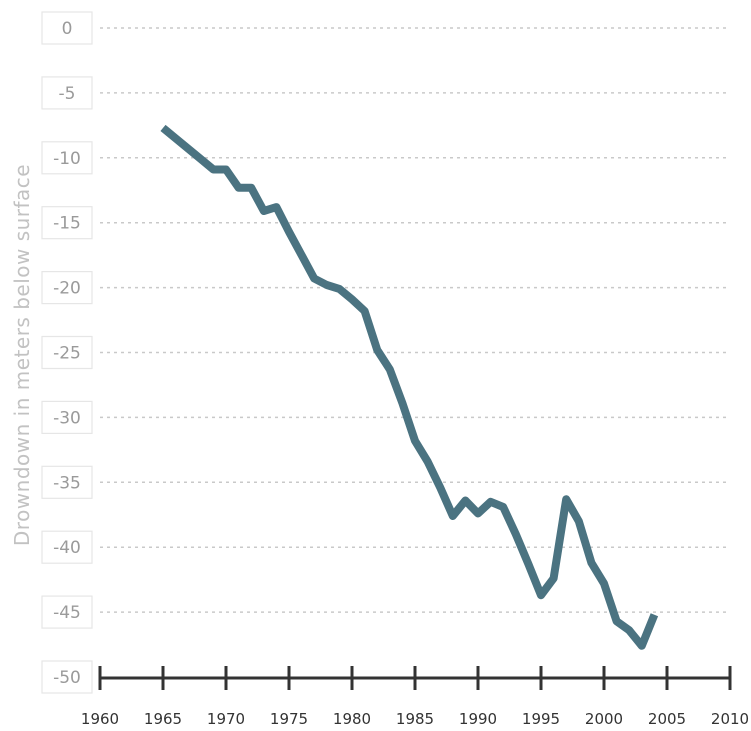 This screenshot has width=751, height=731. I want to click on y-tick-label: -40, so click(67, 548).